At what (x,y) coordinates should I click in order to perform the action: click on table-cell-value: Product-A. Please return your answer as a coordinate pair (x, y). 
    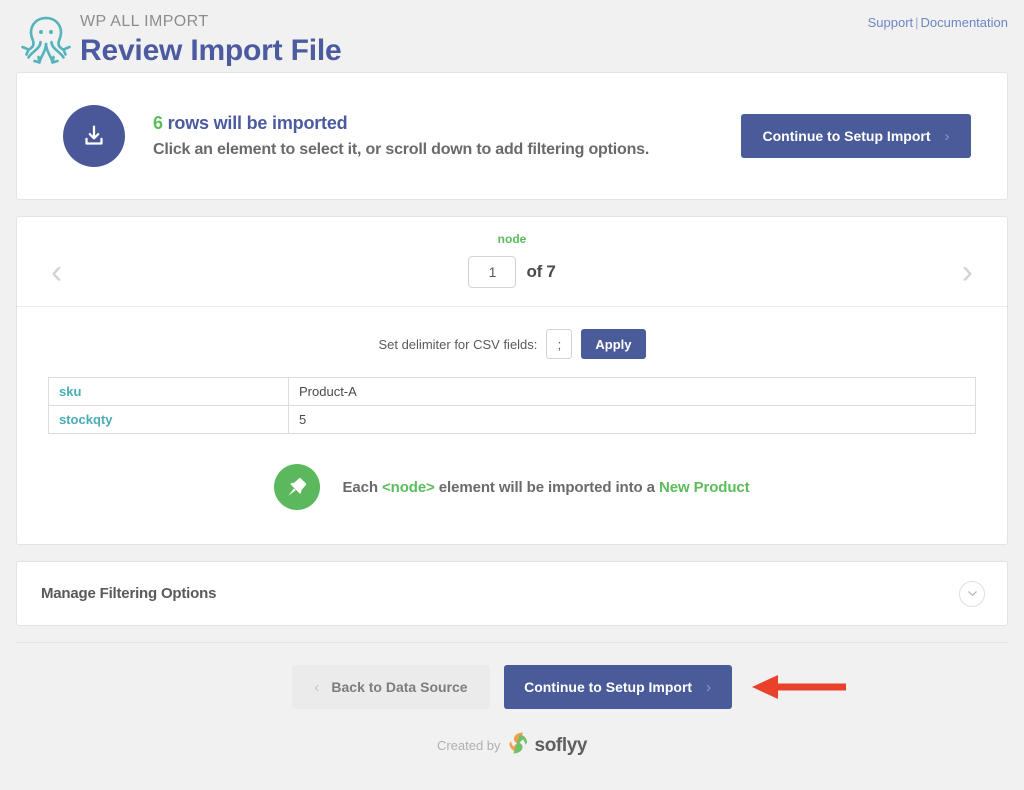
    Looking at the image, I should click on (632, 391).